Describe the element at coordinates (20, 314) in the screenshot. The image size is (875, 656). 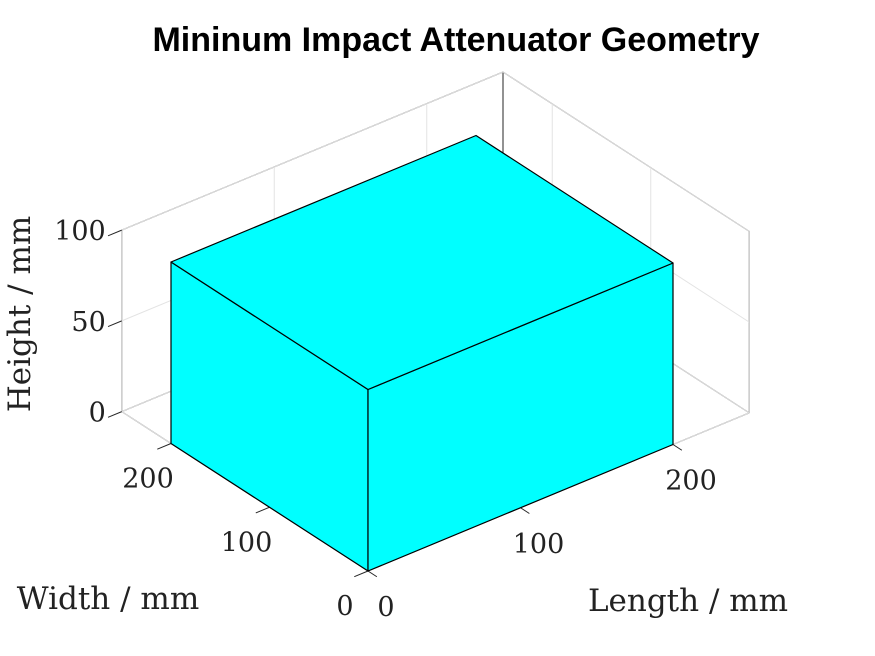
I see `z-axis-label: Height / mm` at that location.